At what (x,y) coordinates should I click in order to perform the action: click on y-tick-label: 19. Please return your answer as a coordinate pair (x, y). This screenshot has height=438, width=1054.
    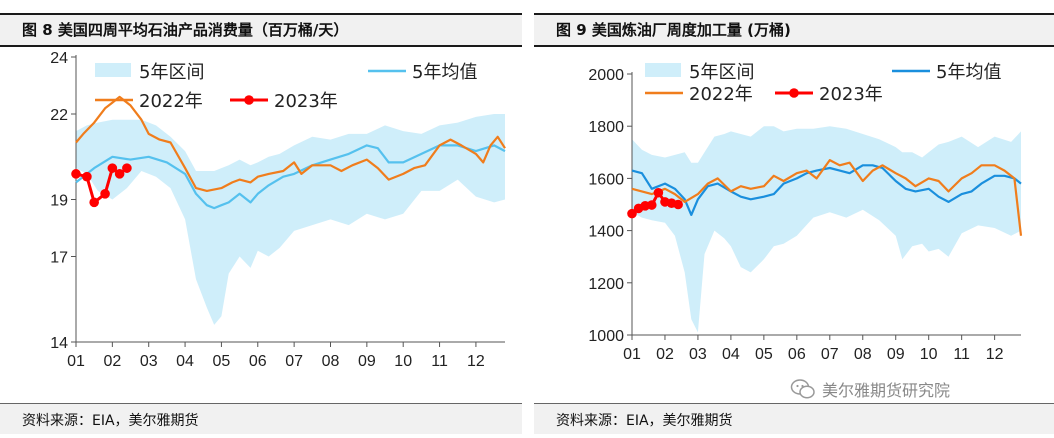
    Looking at the image, I should click on (59, 201).